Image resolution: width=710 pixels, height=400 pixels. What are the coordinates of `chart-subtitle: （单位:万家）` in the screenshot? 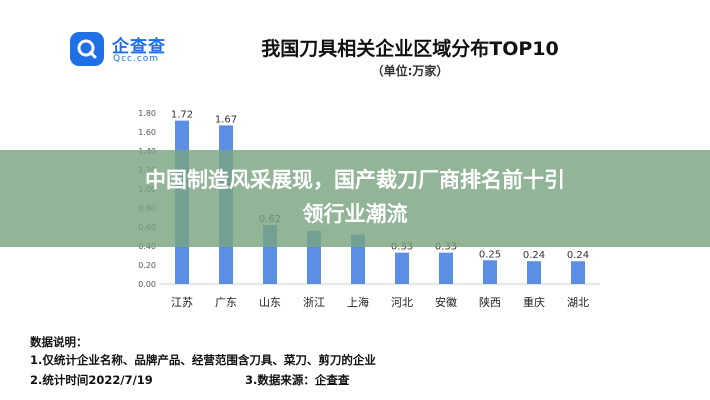 It's located at (410, 71).